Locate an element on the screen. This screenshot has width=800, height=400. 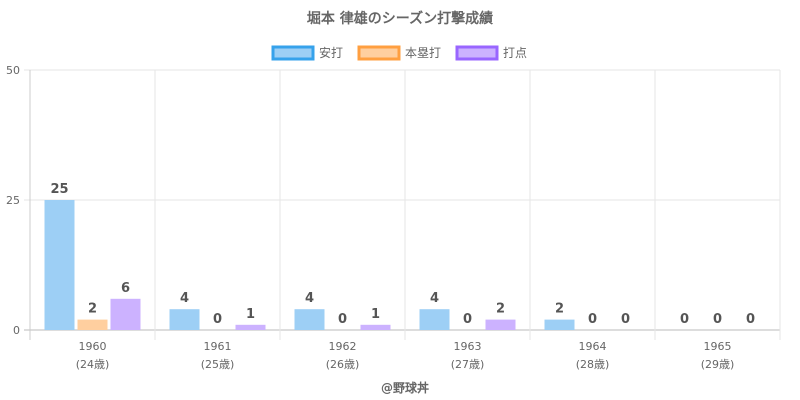
y-tick-label: 0 is located at coordinates (16, 330).